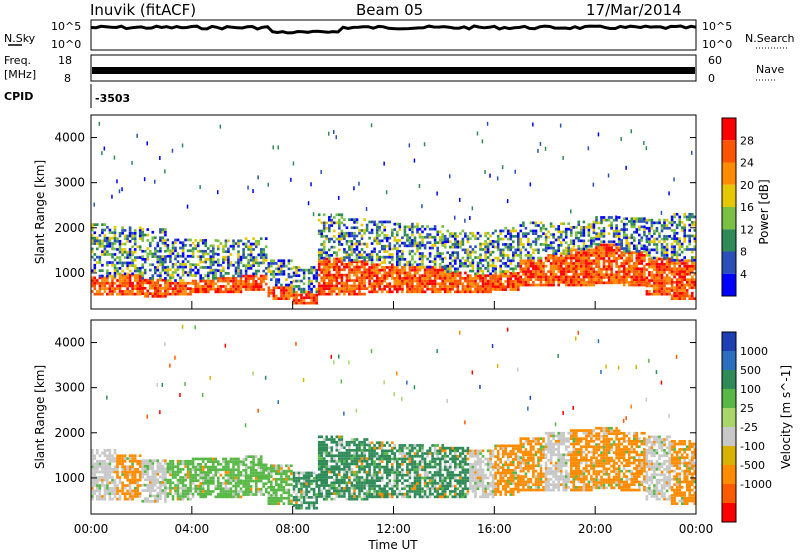  What do you see at coordinates (69, 183) in the screenshot?
I see `y-tick-label: 3000` at bounding box center [69, 183].